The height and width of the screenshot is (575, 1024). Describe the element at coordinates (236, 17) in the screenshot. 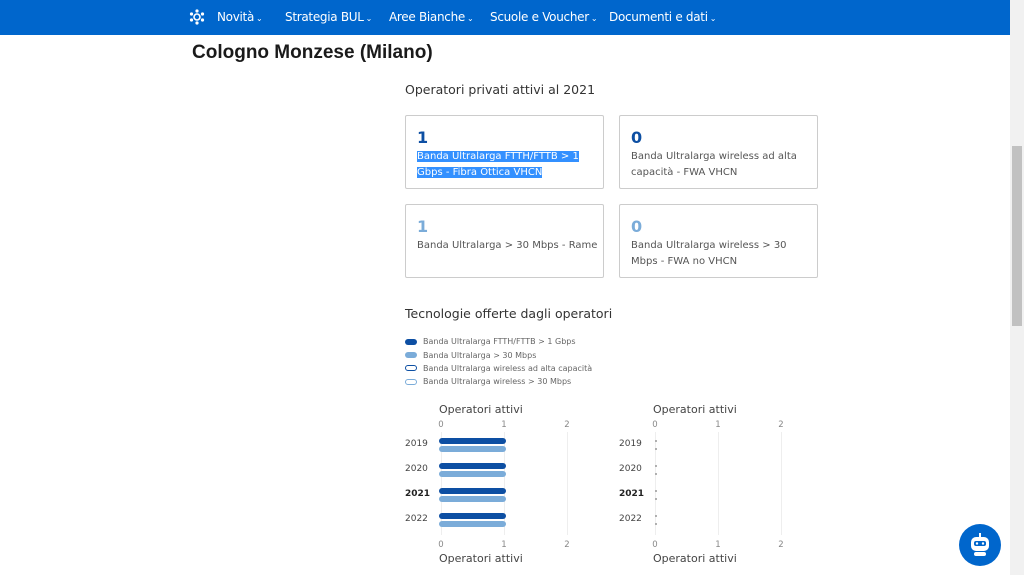

I see `nav-label: Novità` at that location.